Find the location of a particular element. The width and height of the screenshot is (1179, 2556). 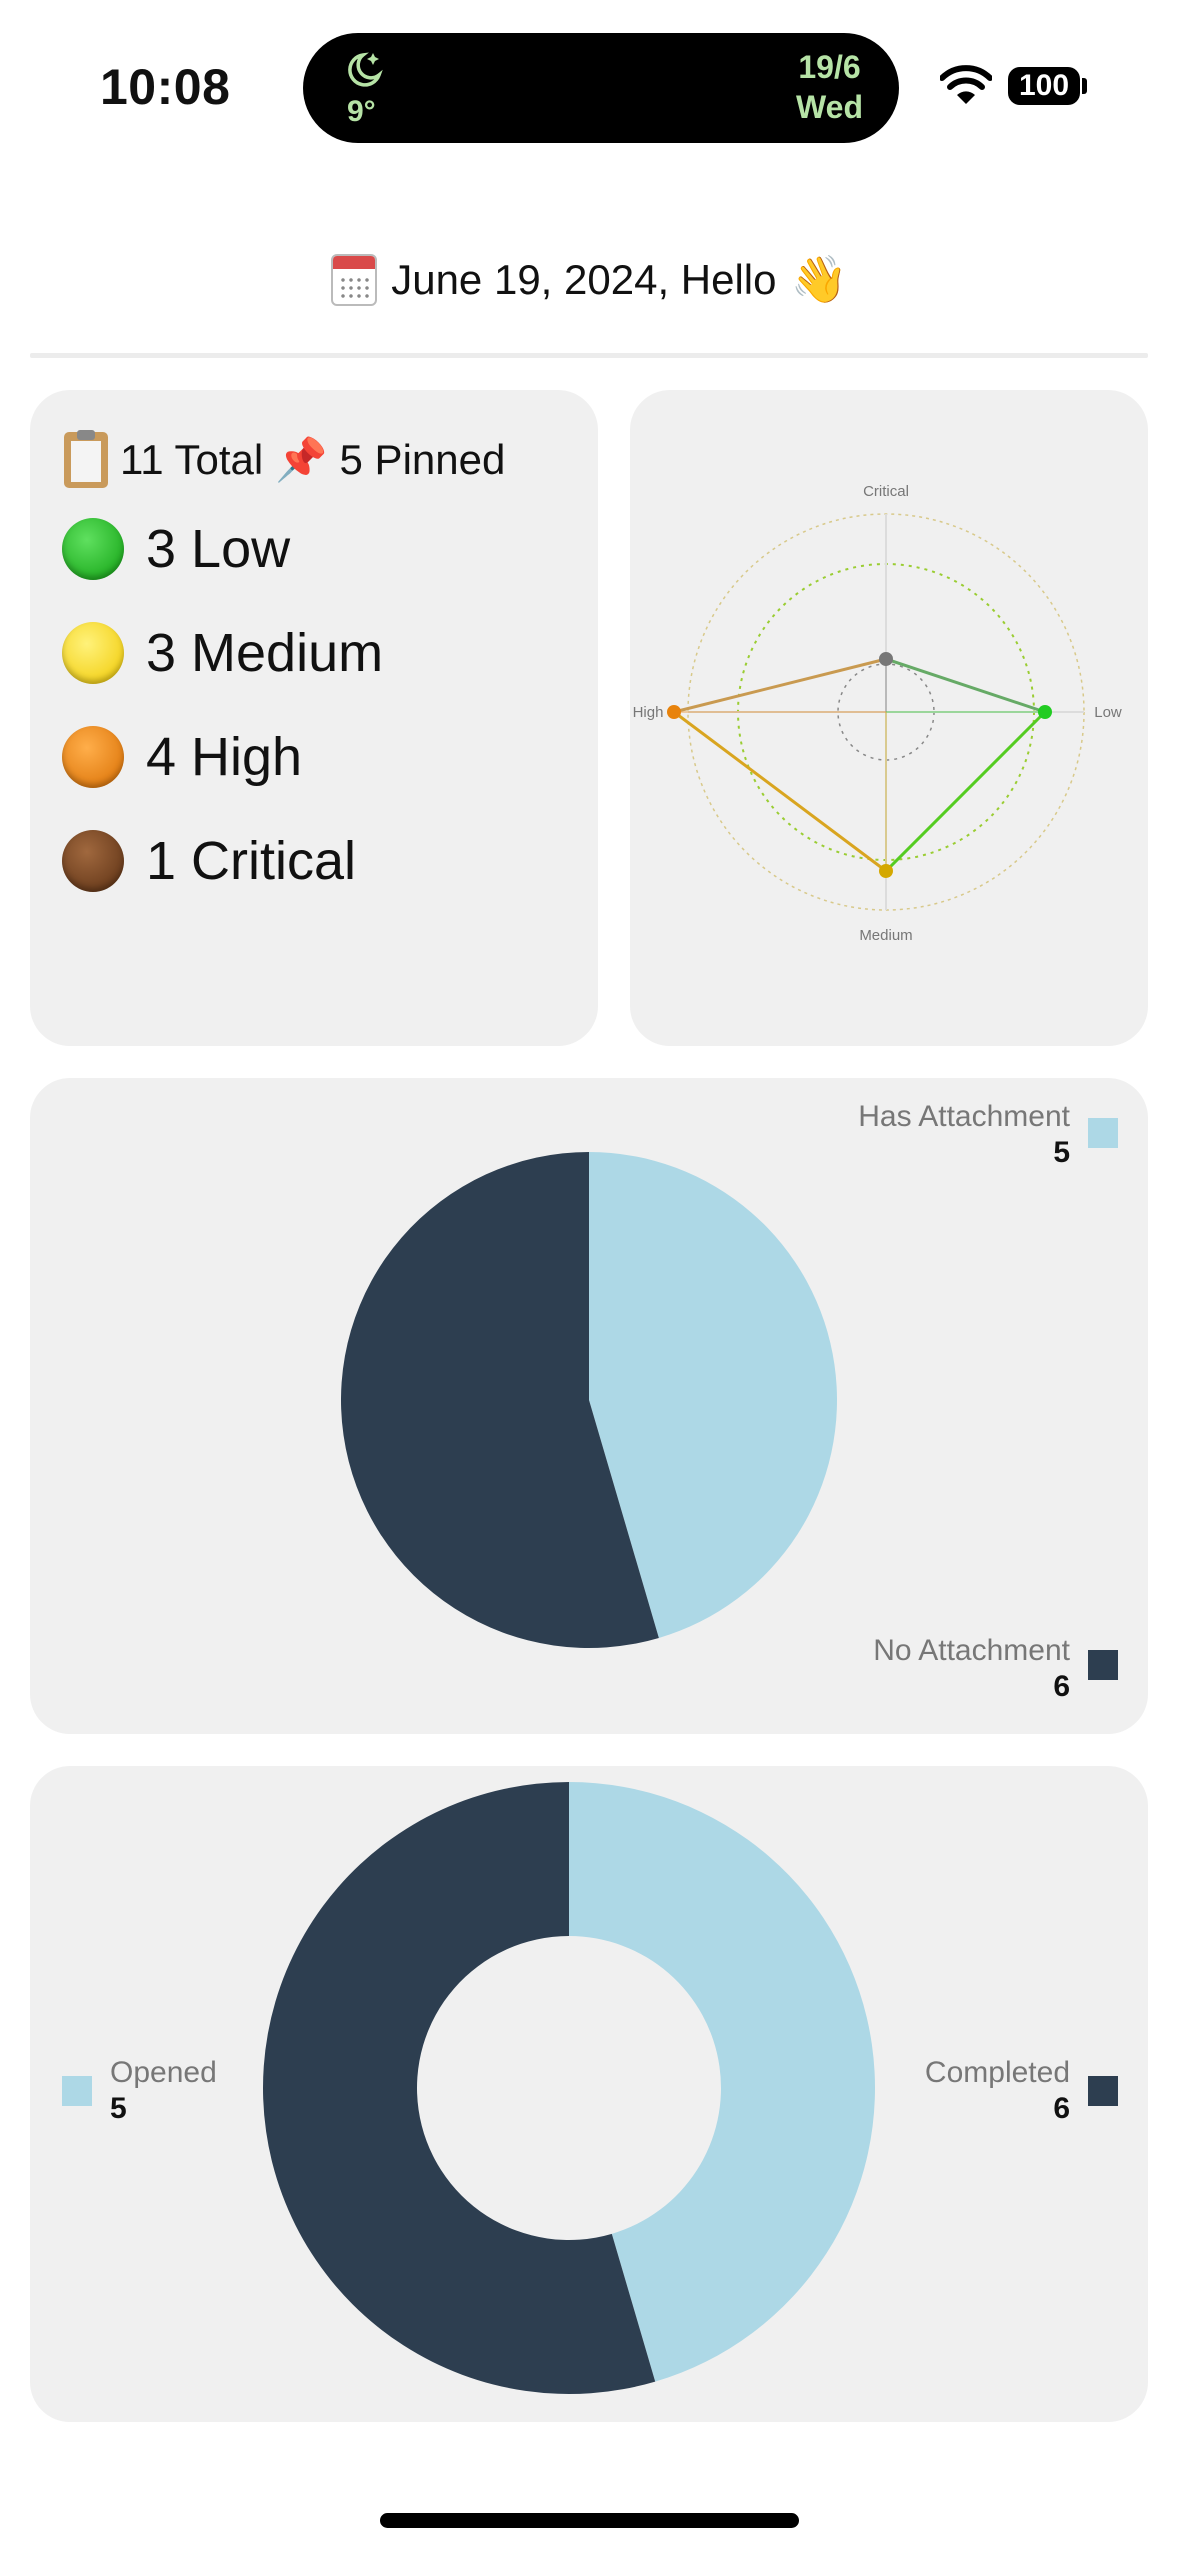

greeting-text: June 19, 2024, Hello is located at coordinates (584, 279).